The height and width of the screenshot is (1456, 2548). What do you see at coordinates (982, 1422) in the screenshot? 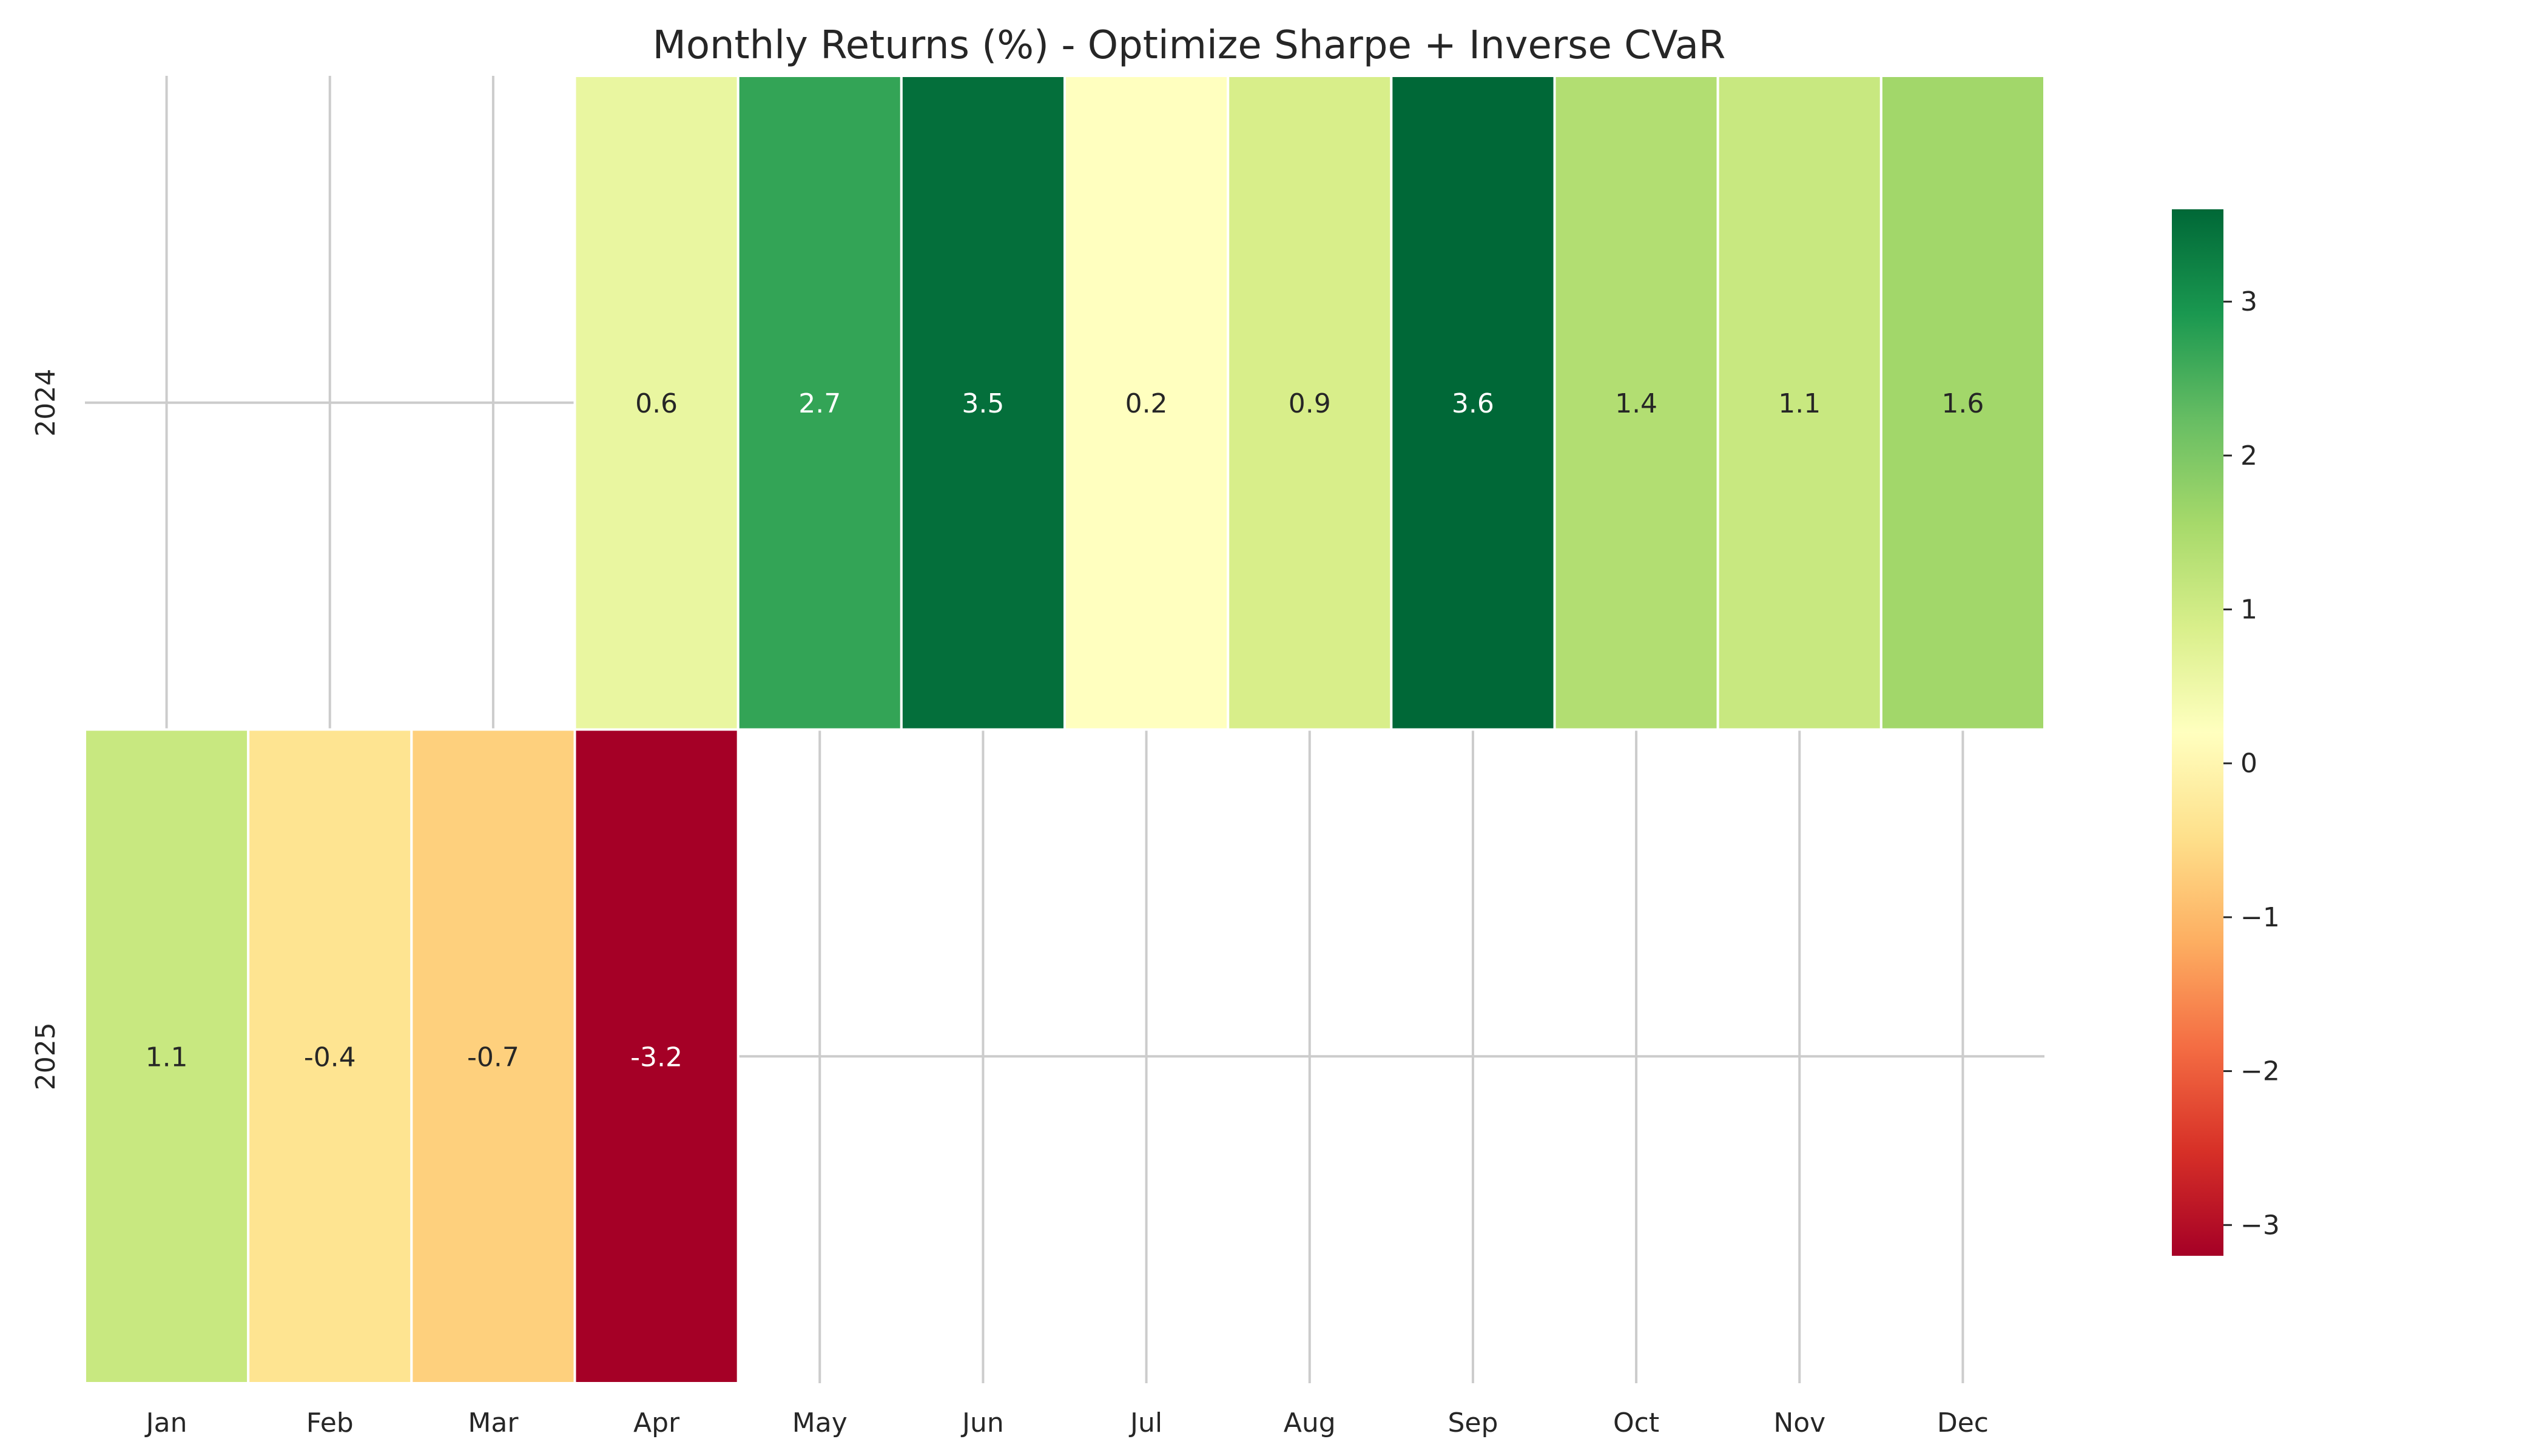
I see `x-tick-label: Jun` at bounding box center [982, 1422].